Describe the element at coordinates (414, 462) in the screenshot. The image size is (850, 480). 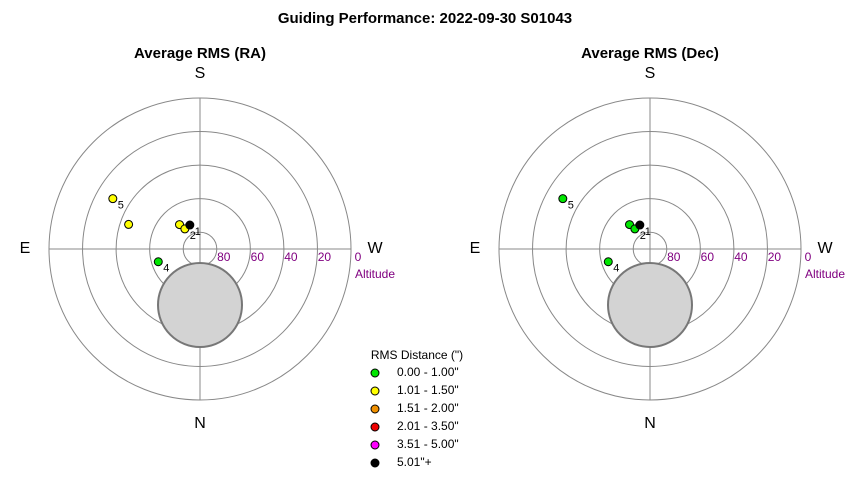
I see `legend-label: 5.01"+` at that location.